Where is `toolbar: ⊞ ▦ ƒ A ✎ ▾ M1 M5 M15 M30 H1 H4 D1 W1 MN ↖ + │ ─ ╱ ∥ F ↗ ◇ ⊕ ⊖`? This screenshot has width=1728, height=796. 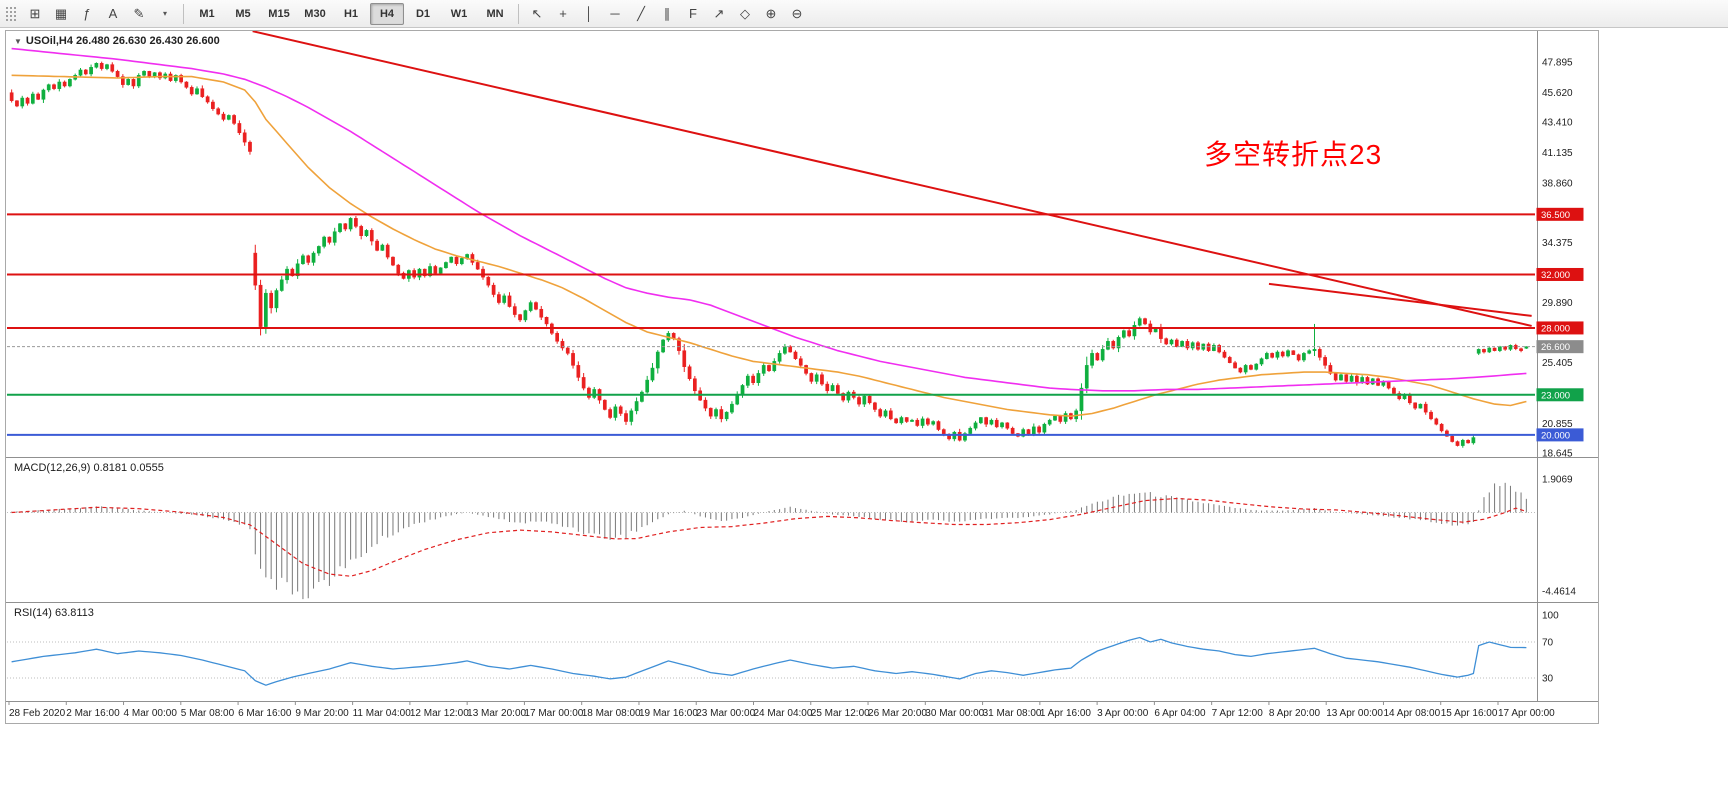
toolbar: ⊞ ▦ ƒ A ✎ ▾ M1 M5 M15 M30 H1 H4 D1 W1 MN ↖ + │ ─ ╱ ∥ F ↗ ◇ ⊕ ⊖ is located at coordinates (864, 14).